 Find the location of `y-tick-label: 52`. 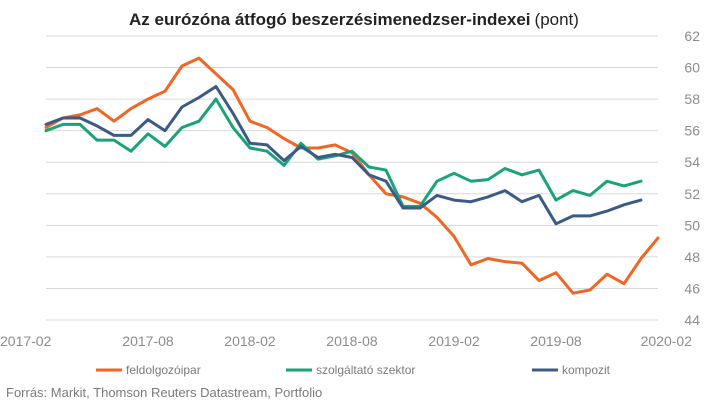

y-tick-label: 52 is located at coordinates (692, 194).